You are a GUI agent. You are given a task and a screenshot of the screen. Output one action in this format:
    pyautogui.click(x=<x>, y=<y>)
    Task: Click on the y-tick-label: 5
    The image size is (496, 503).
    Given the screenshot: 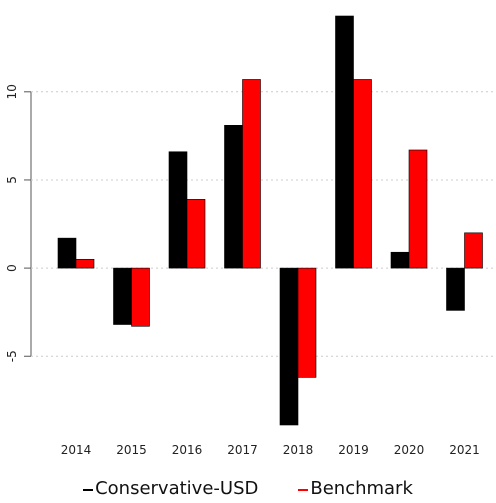 What is the action you would take?
    pyautogui.click(x=12, y=180)
    